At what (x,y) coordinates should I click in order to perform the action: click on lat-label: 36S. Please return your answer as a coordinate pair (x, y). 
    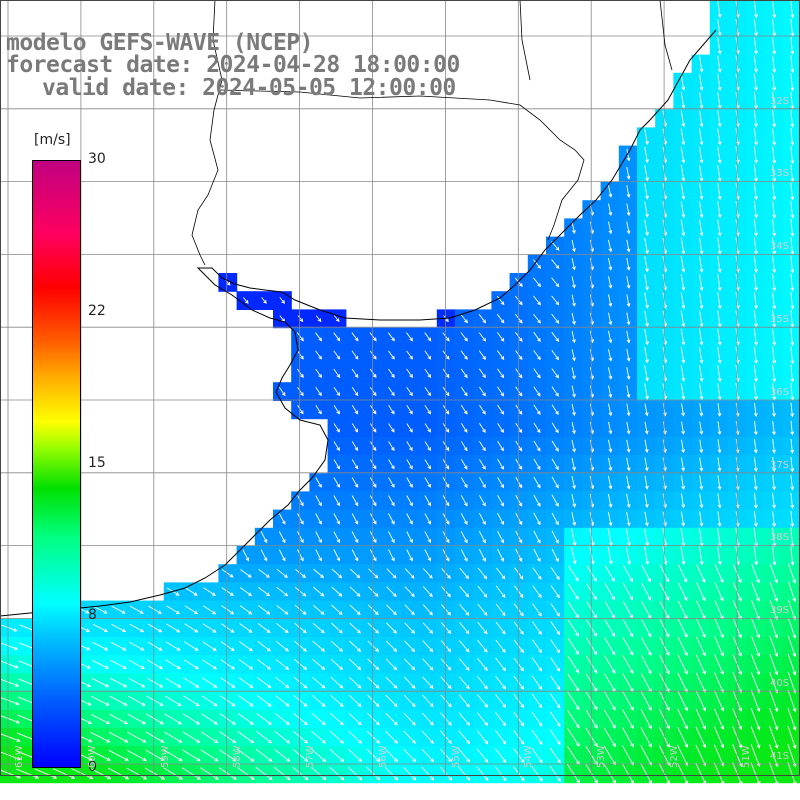
    Looking at the image, I should click on (780, 392).